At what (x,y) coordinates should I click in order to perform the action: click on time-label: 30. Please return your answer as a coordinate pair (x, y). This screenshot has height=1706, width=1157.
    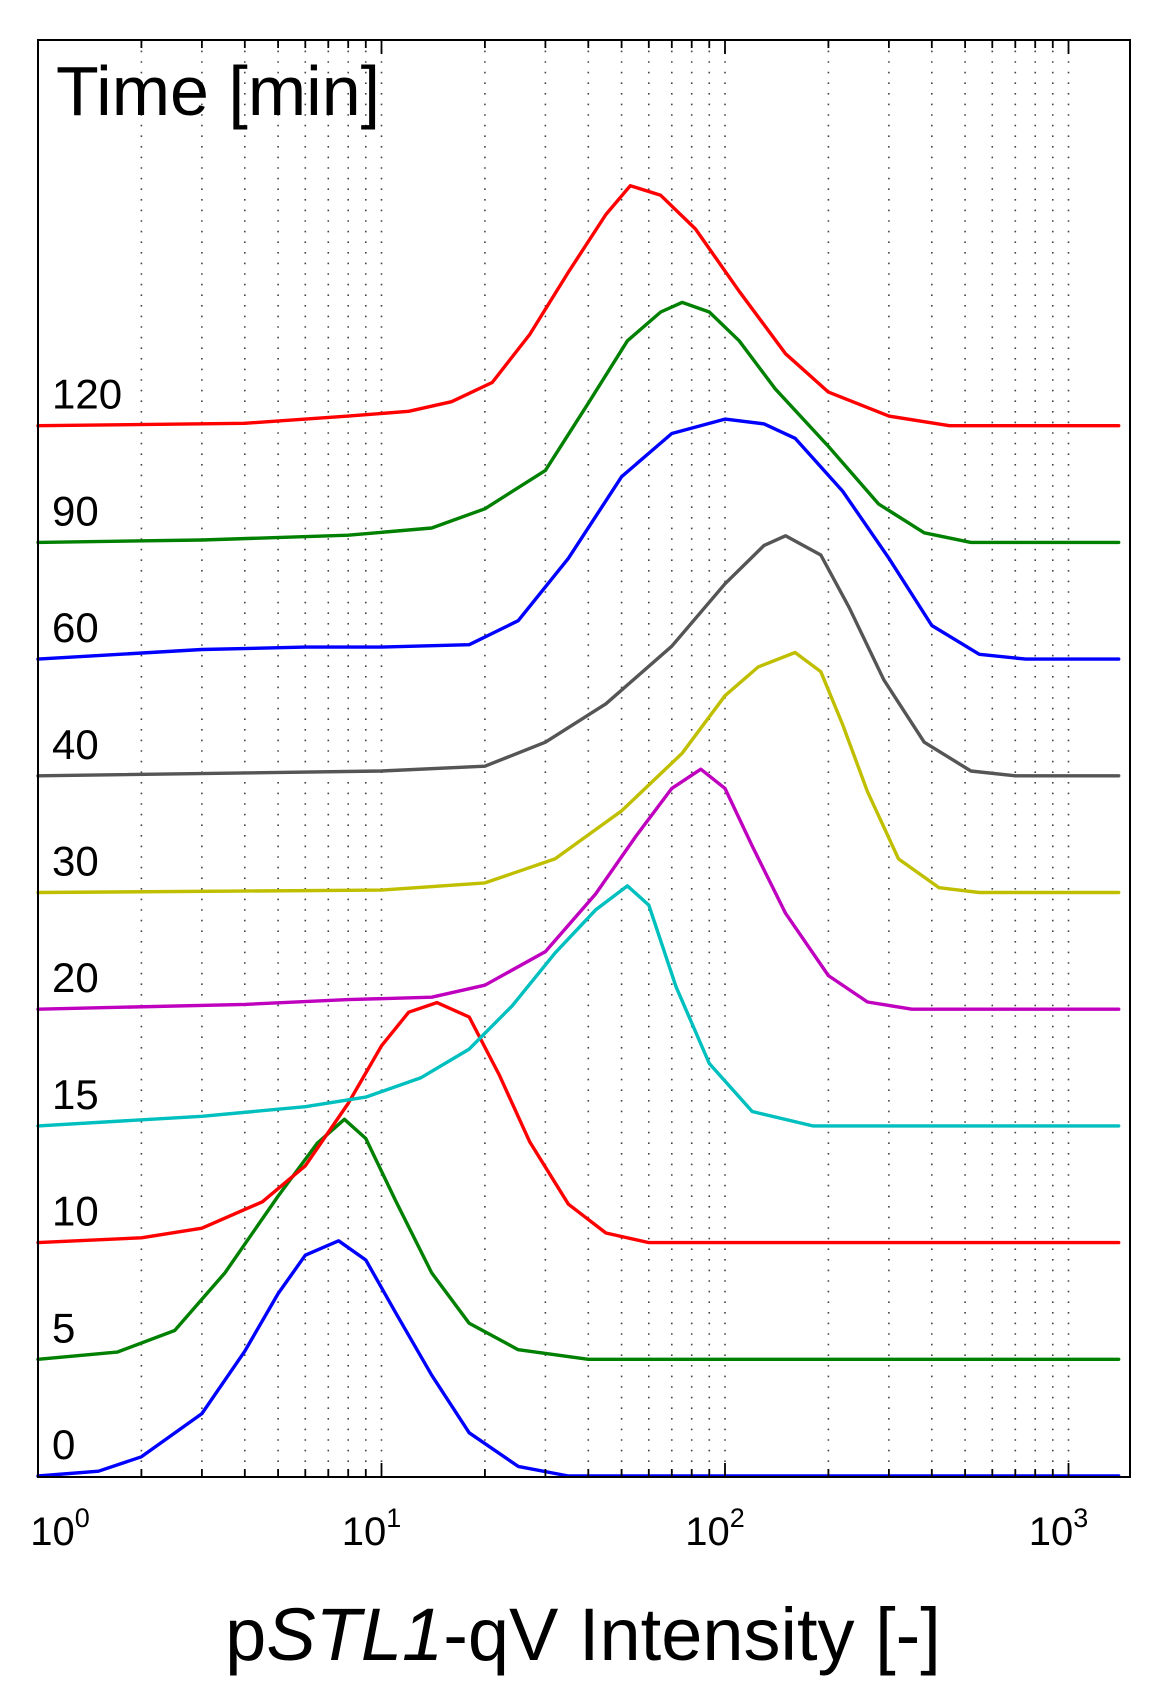
    Looking at the image, I should click on (75, 861).